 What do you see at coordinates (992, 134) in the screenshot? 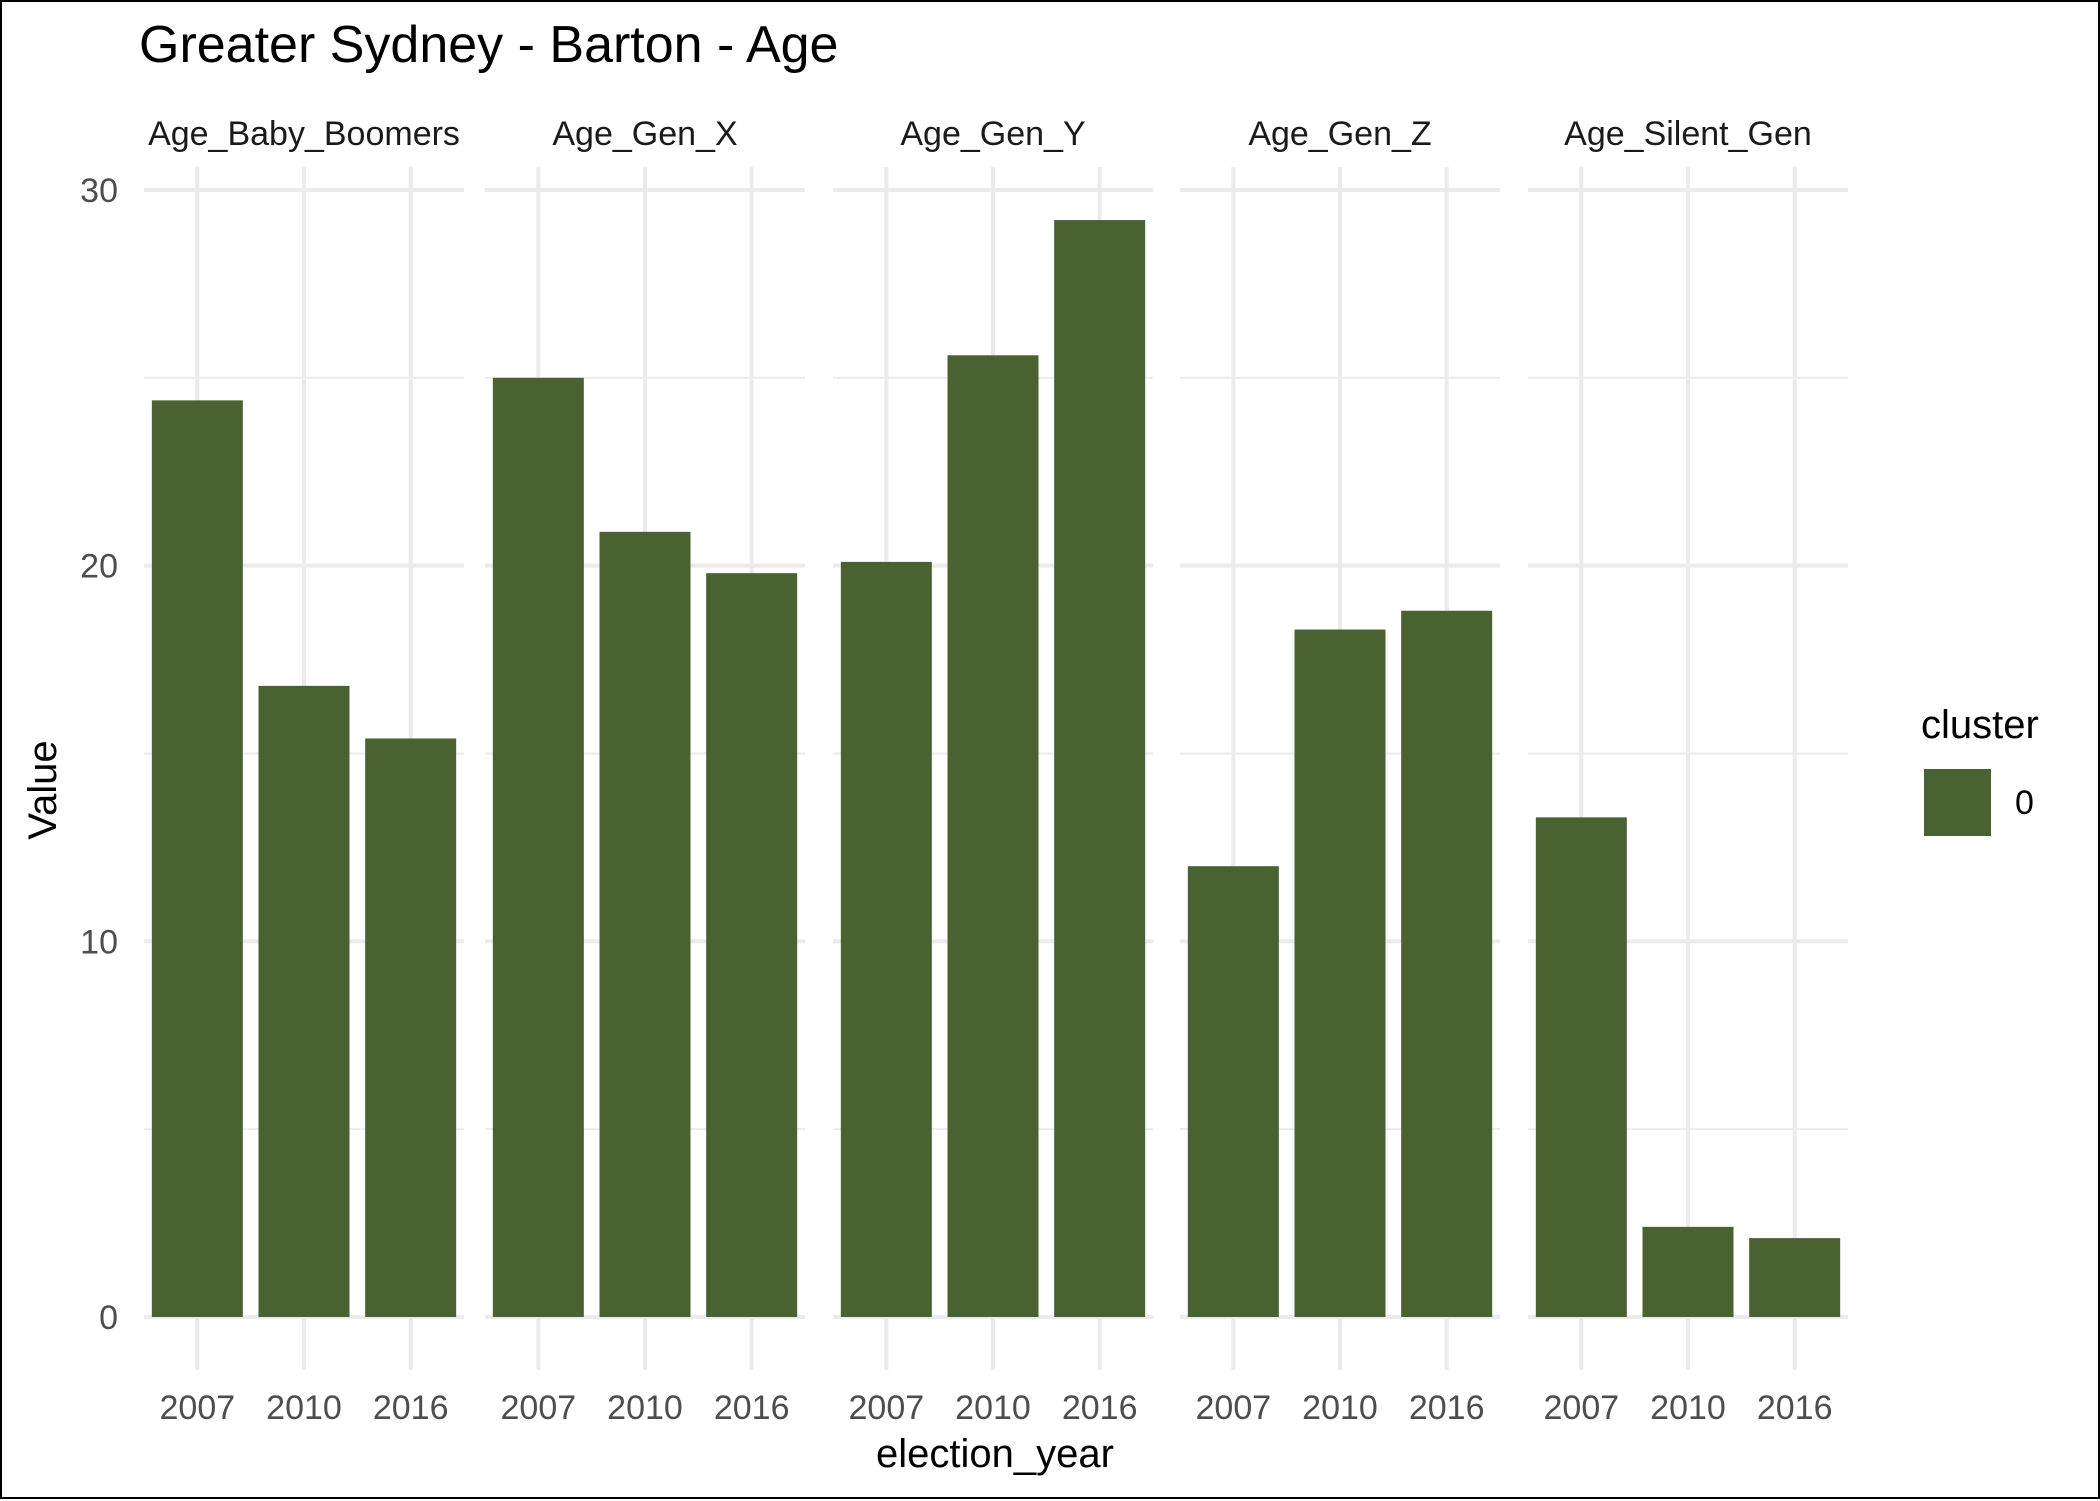
I see `facet-strip-label: Age_Gen_Y` at bounding box center [992, 134].